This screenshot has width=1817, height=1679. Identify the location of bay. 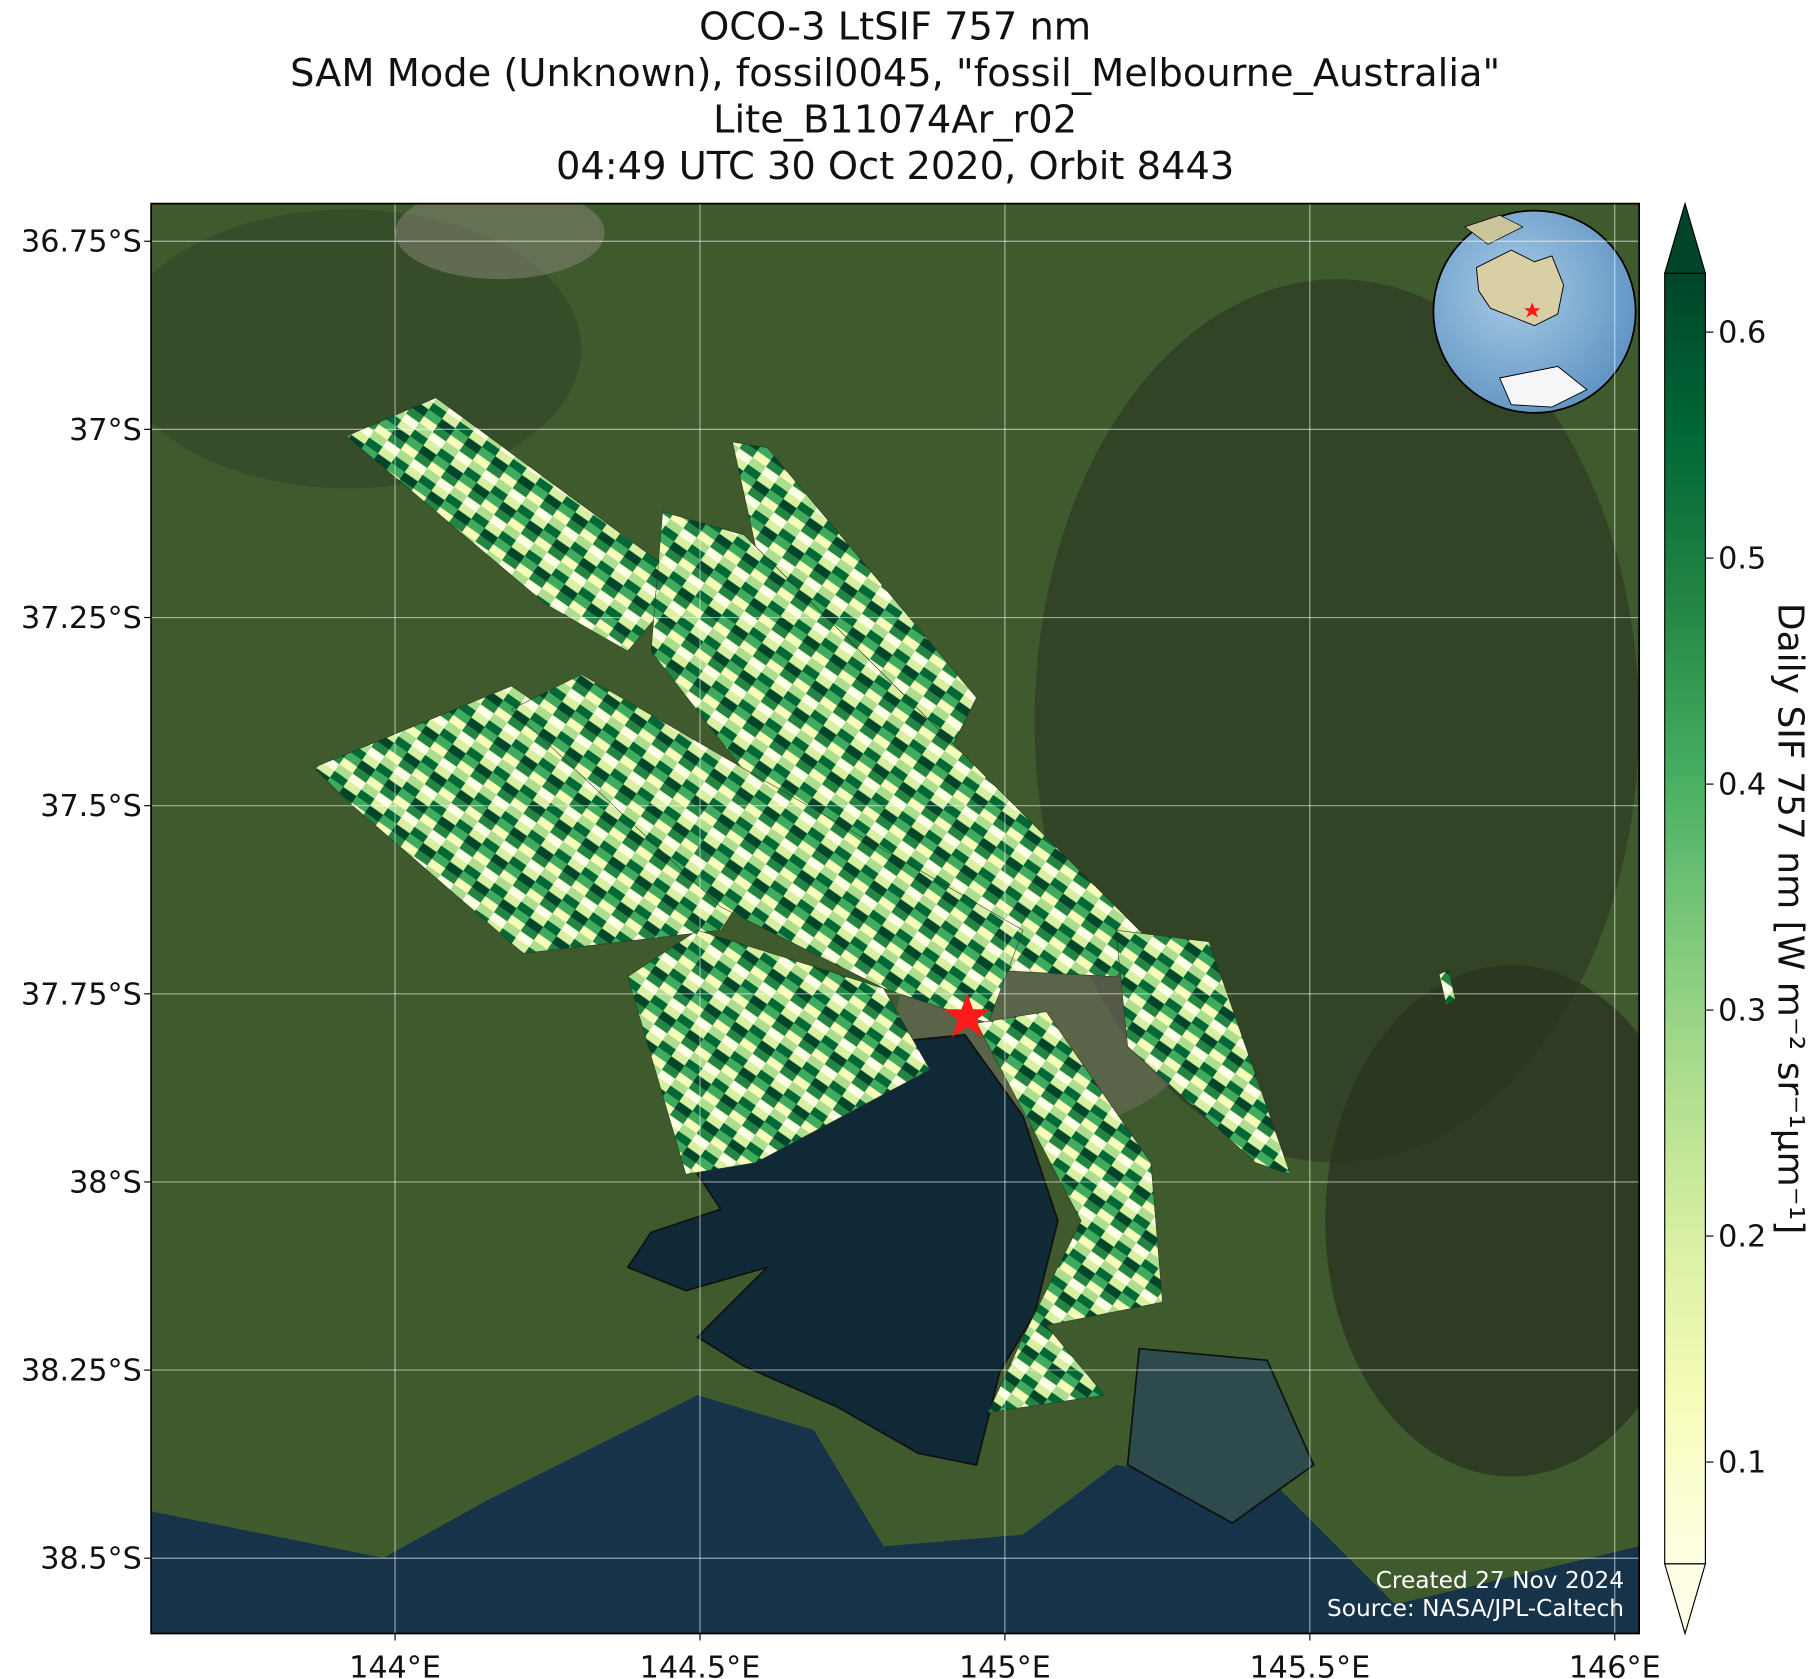
(842, 1249).